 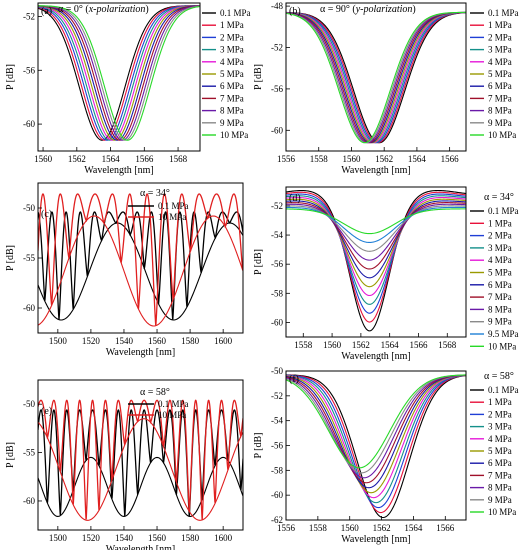 I want to click on series-line-d-2-MPa, so click(x=376, y=253).